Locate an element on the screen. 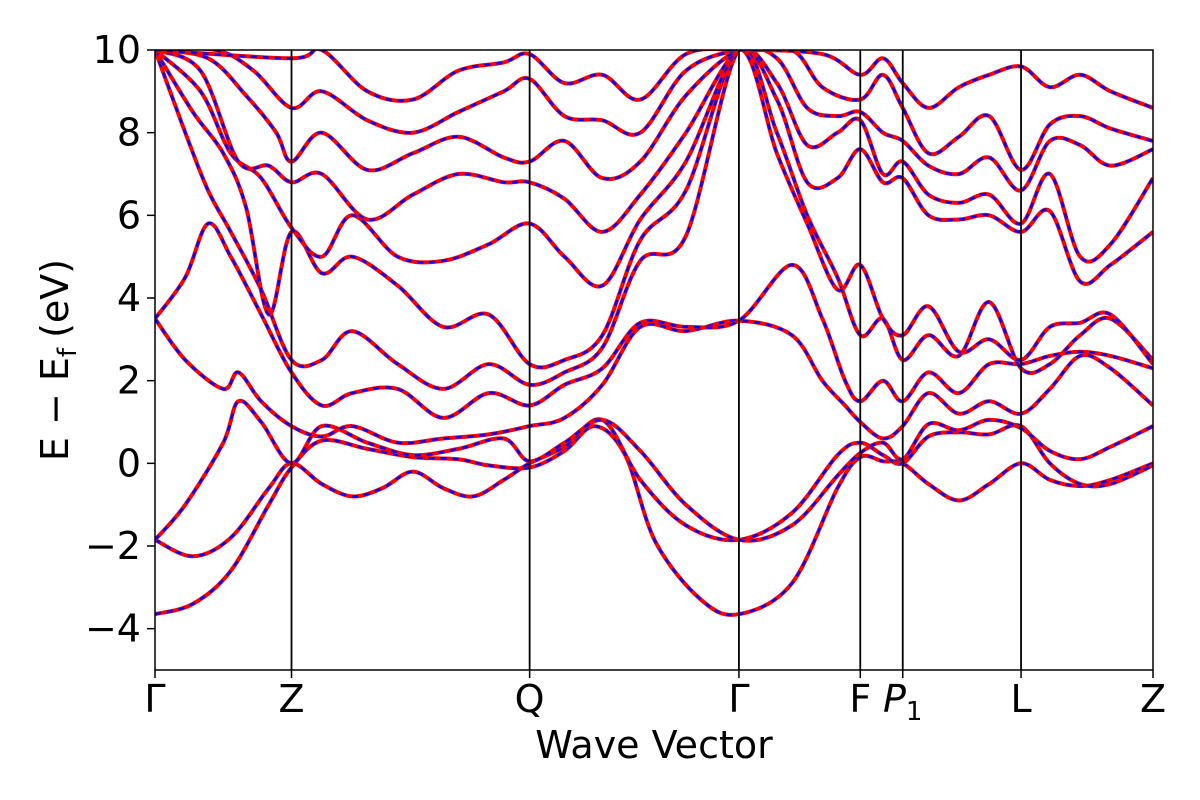 Image resolution: width=1200 pixels, height=800 pixels. band-3-dashed is located at coordinates (654, 470).